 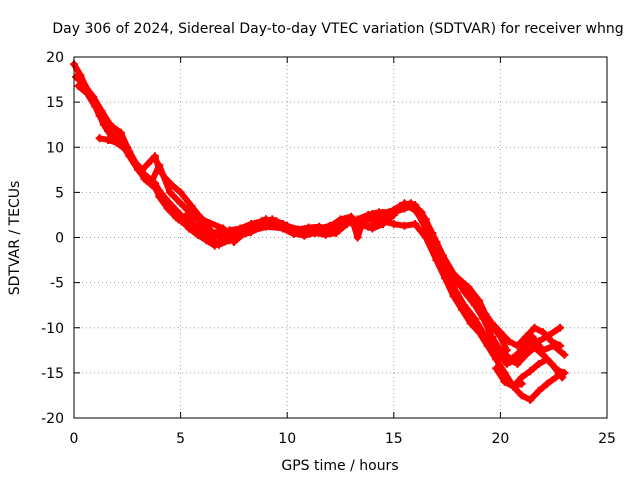 I want to click on y-tick-label: 0, so click(x=59, y=239).